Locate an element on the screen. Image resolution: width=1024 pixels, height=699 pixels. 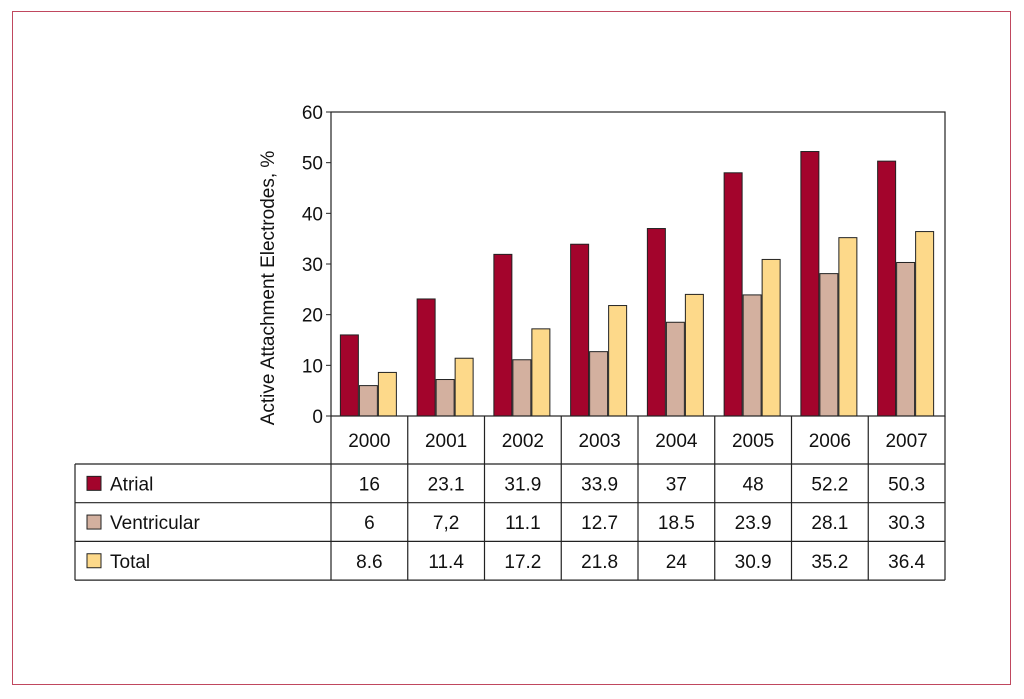
x-tick-label: 2003 is located at coordinates (599, 441).